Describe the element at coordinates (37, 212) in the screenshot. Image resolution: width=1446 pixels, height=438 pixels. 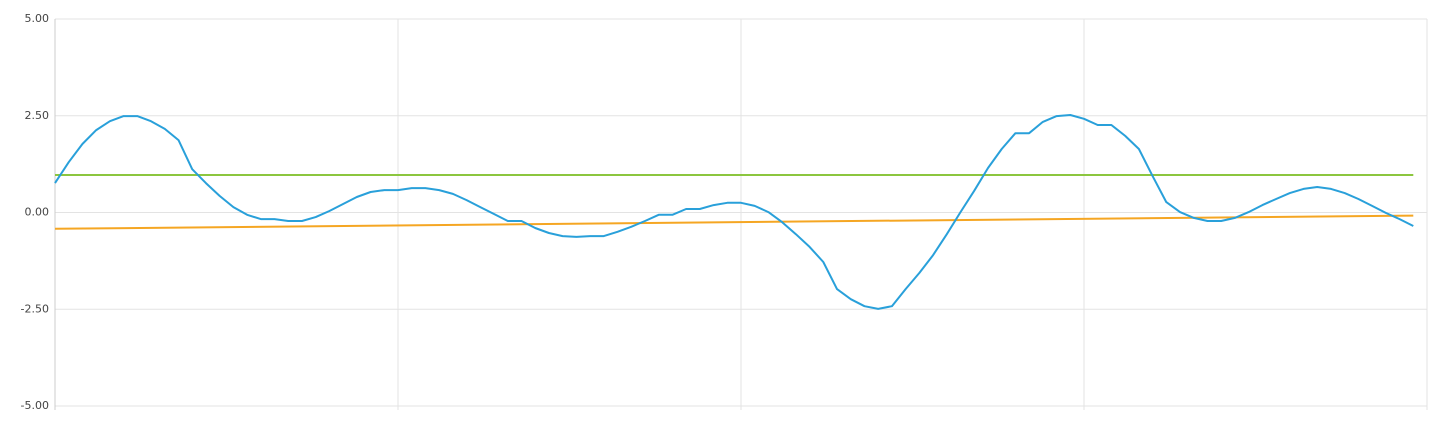
I see `y-tick-label: 0.00` at that location.